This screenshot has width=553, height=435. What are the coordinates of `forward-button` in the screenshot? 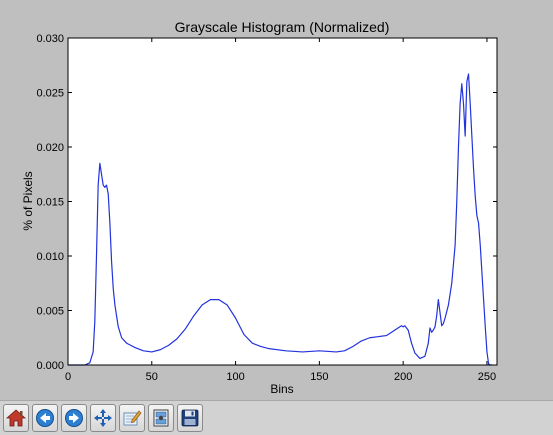 It's located at (74, 418).